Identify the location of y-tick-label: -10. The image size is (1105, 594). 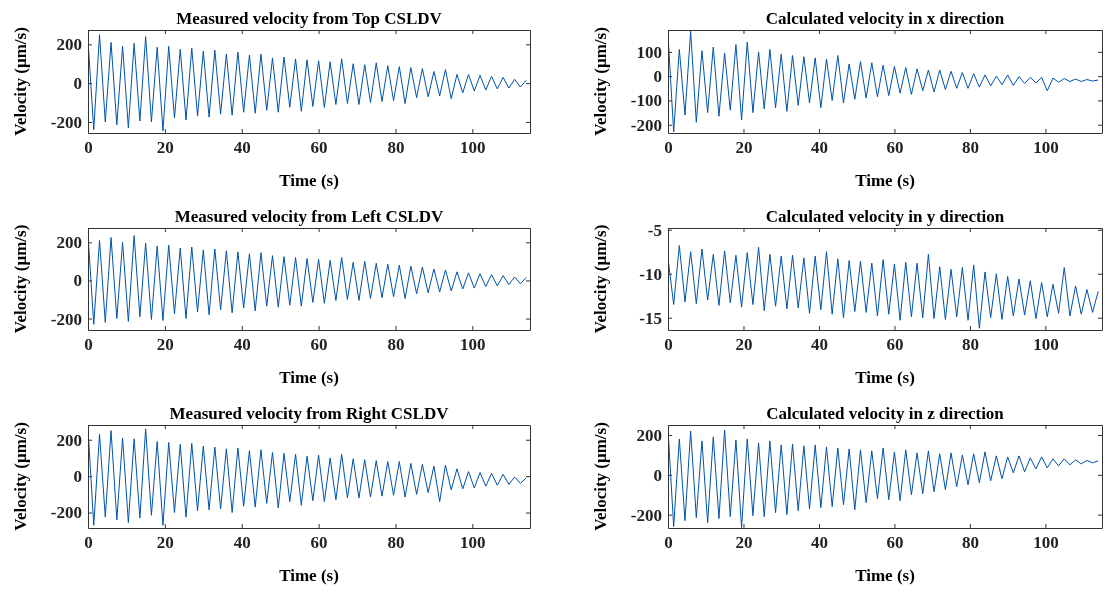
(650, 274).